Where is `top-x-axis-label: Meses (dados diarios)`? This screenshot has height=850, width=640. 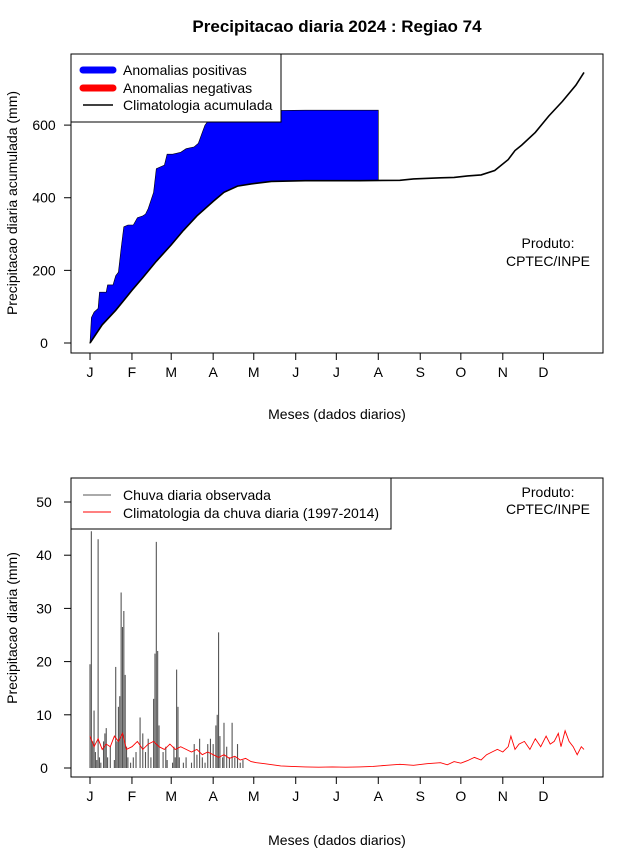
top-x-axis-label: Meses (dados diarios) is located at coordinates (337, 414).